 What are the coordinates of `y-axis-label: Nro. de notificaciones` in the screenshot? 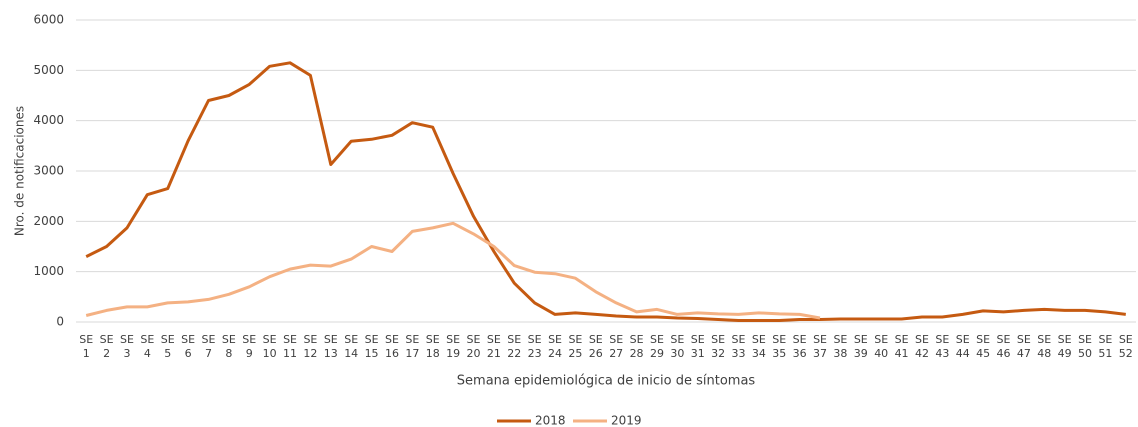 It's located at (20, 171).